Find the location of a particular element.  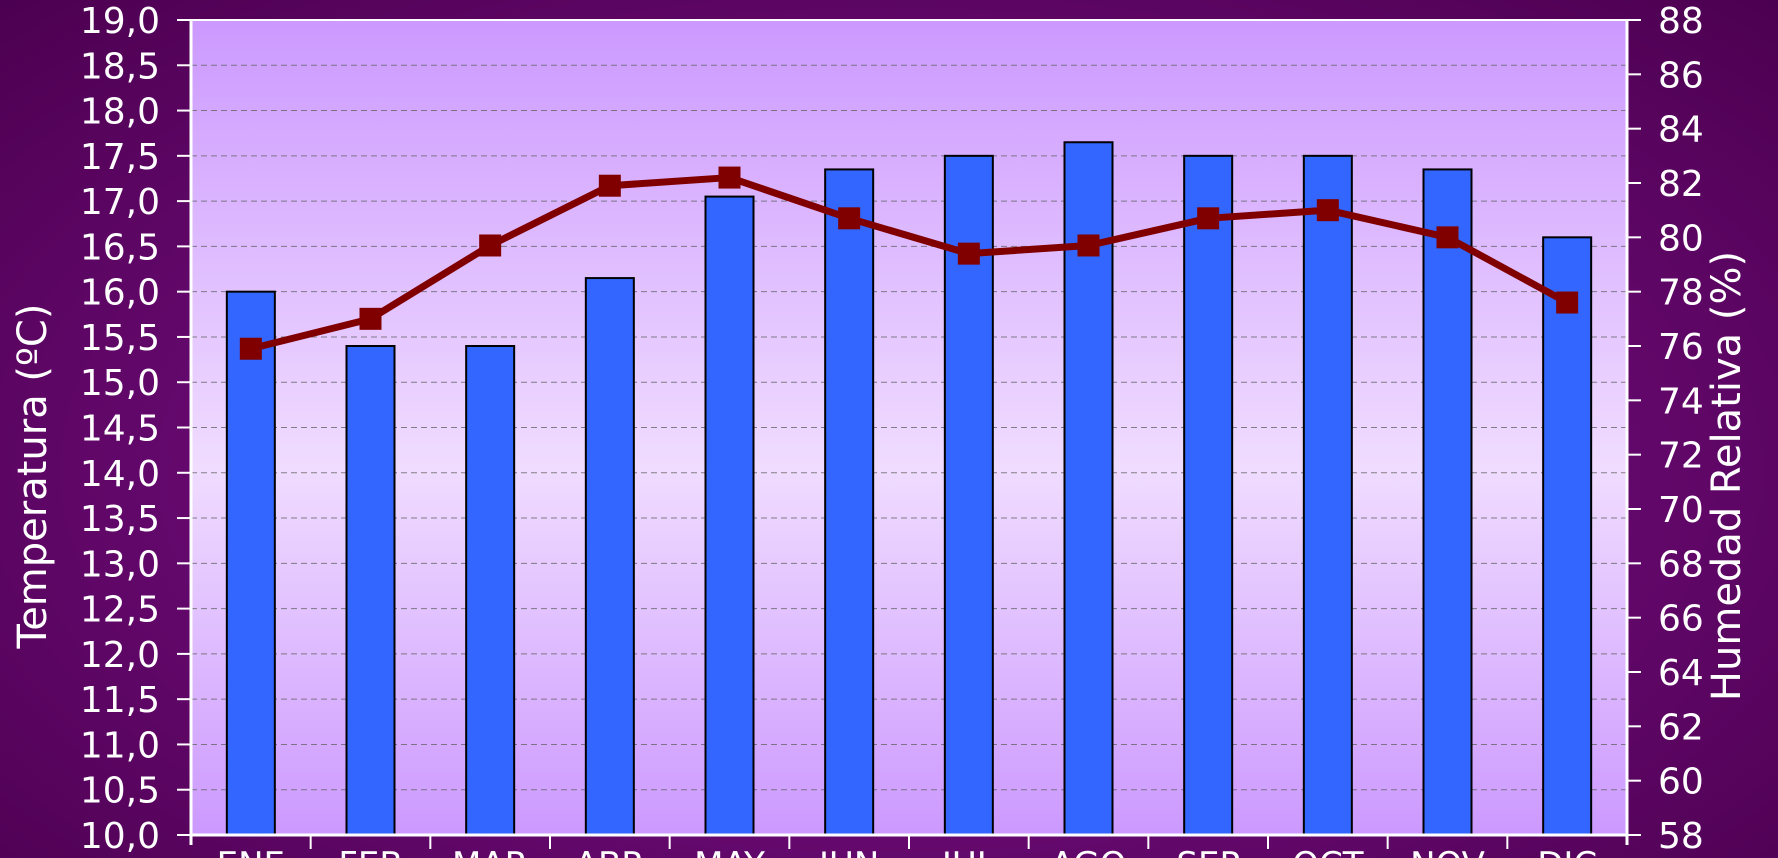

category-label-jun: JUN is located at coordinates (848, 851).